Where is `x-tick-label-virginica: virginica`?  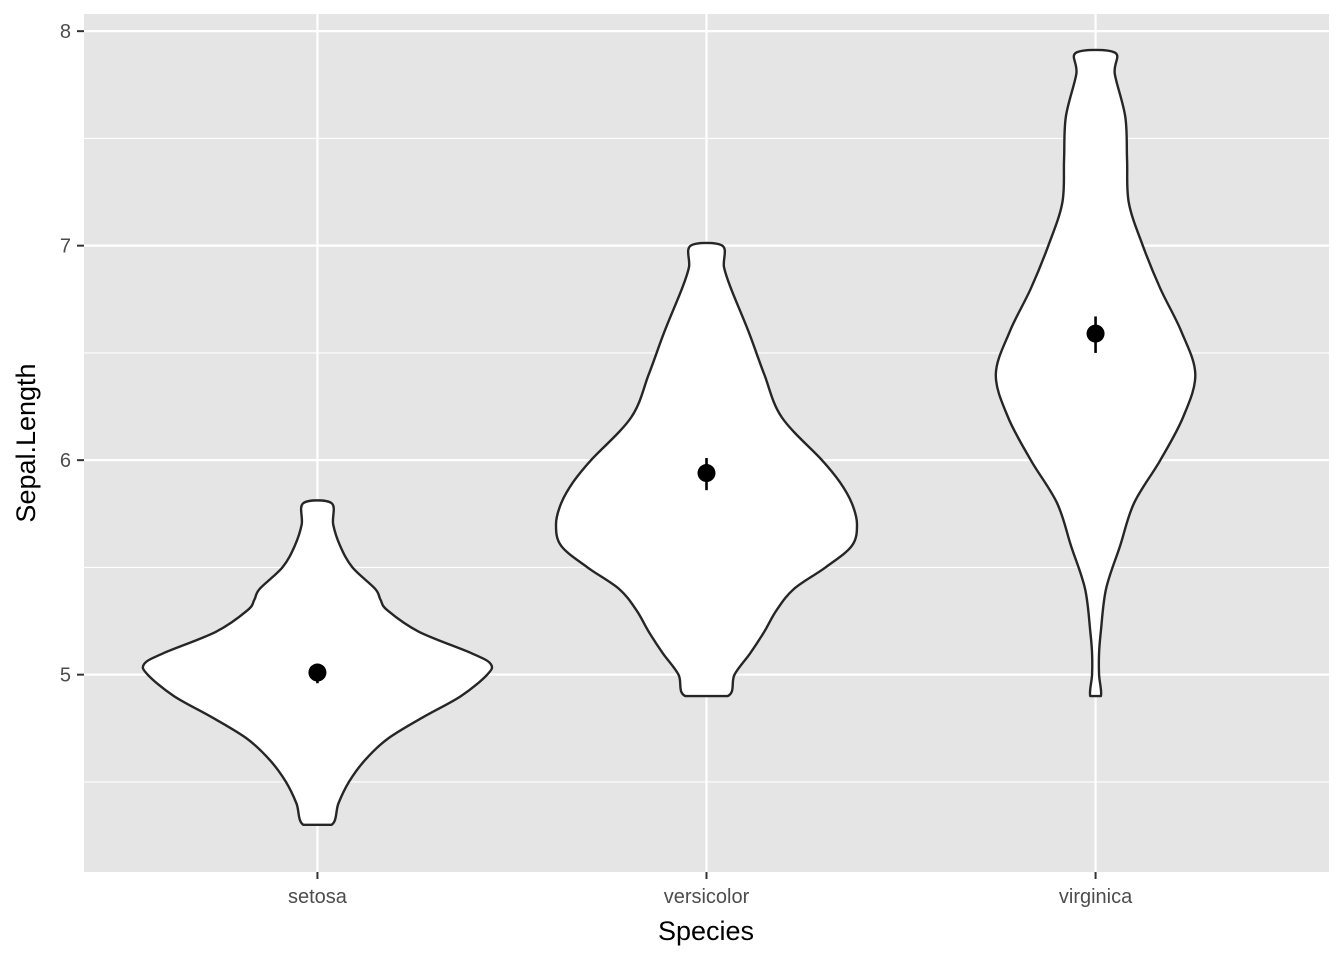
x-tick-label-virginica: virginica is located at coordinates (1096, 897).